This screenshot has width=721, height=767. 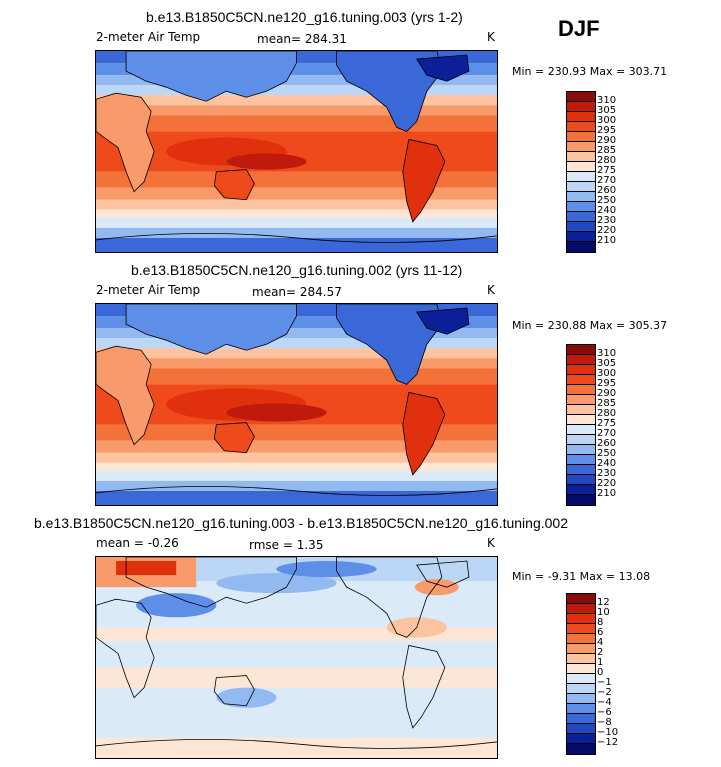 I want to click on panel-2-colorbar, so click(x=581, y=425).